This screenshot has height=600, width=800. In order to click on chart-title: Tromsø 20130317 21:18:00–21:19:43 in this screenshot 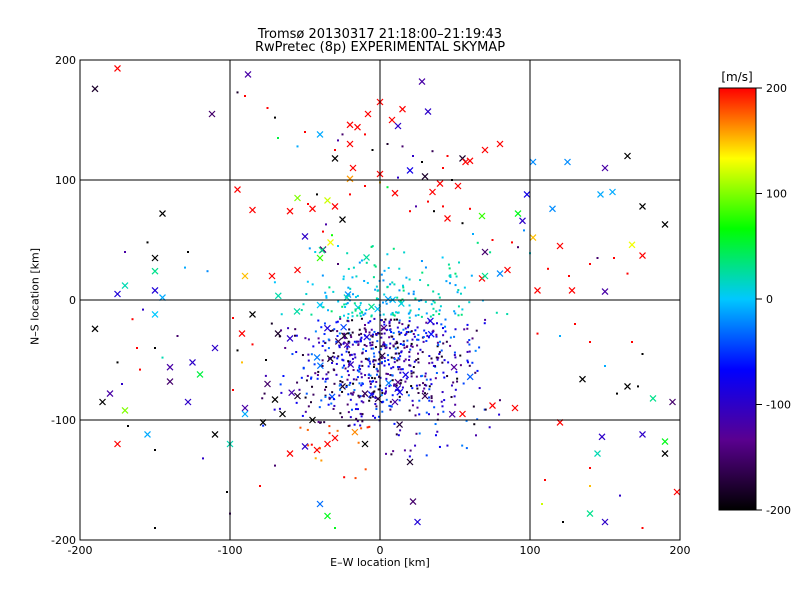, I will do `click(380, 34)`.